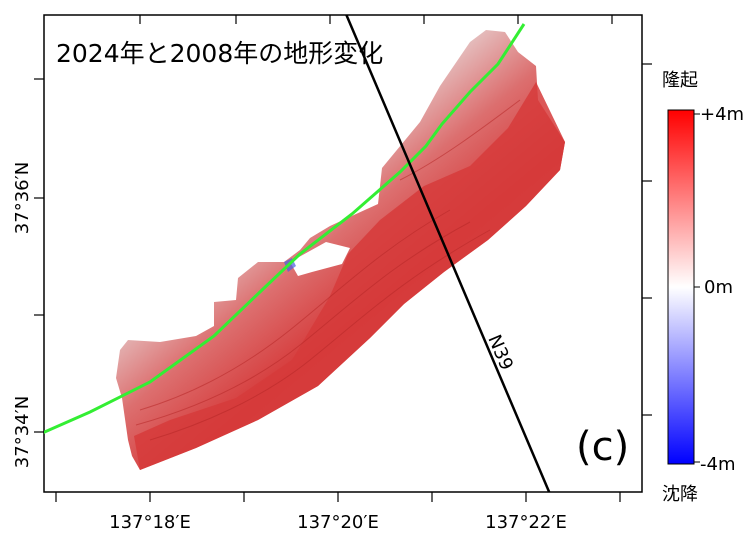 The image size is (744, 536). What do you see at coordinates (320, 259) in the screenshot?
I see `data-gap` at bounding box center [320, 259].